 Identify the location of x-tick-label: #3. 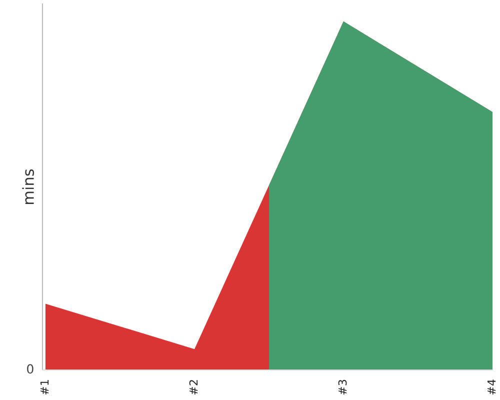
(342, 387).